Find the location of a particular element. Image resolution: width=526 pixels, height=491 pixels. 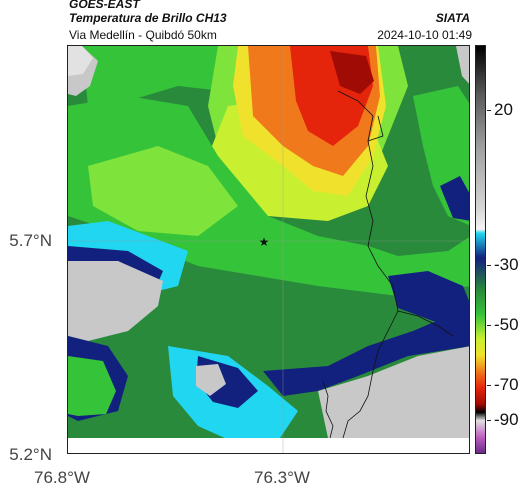

cloud-patch-green-southwest is located at coordinates (92, 386).